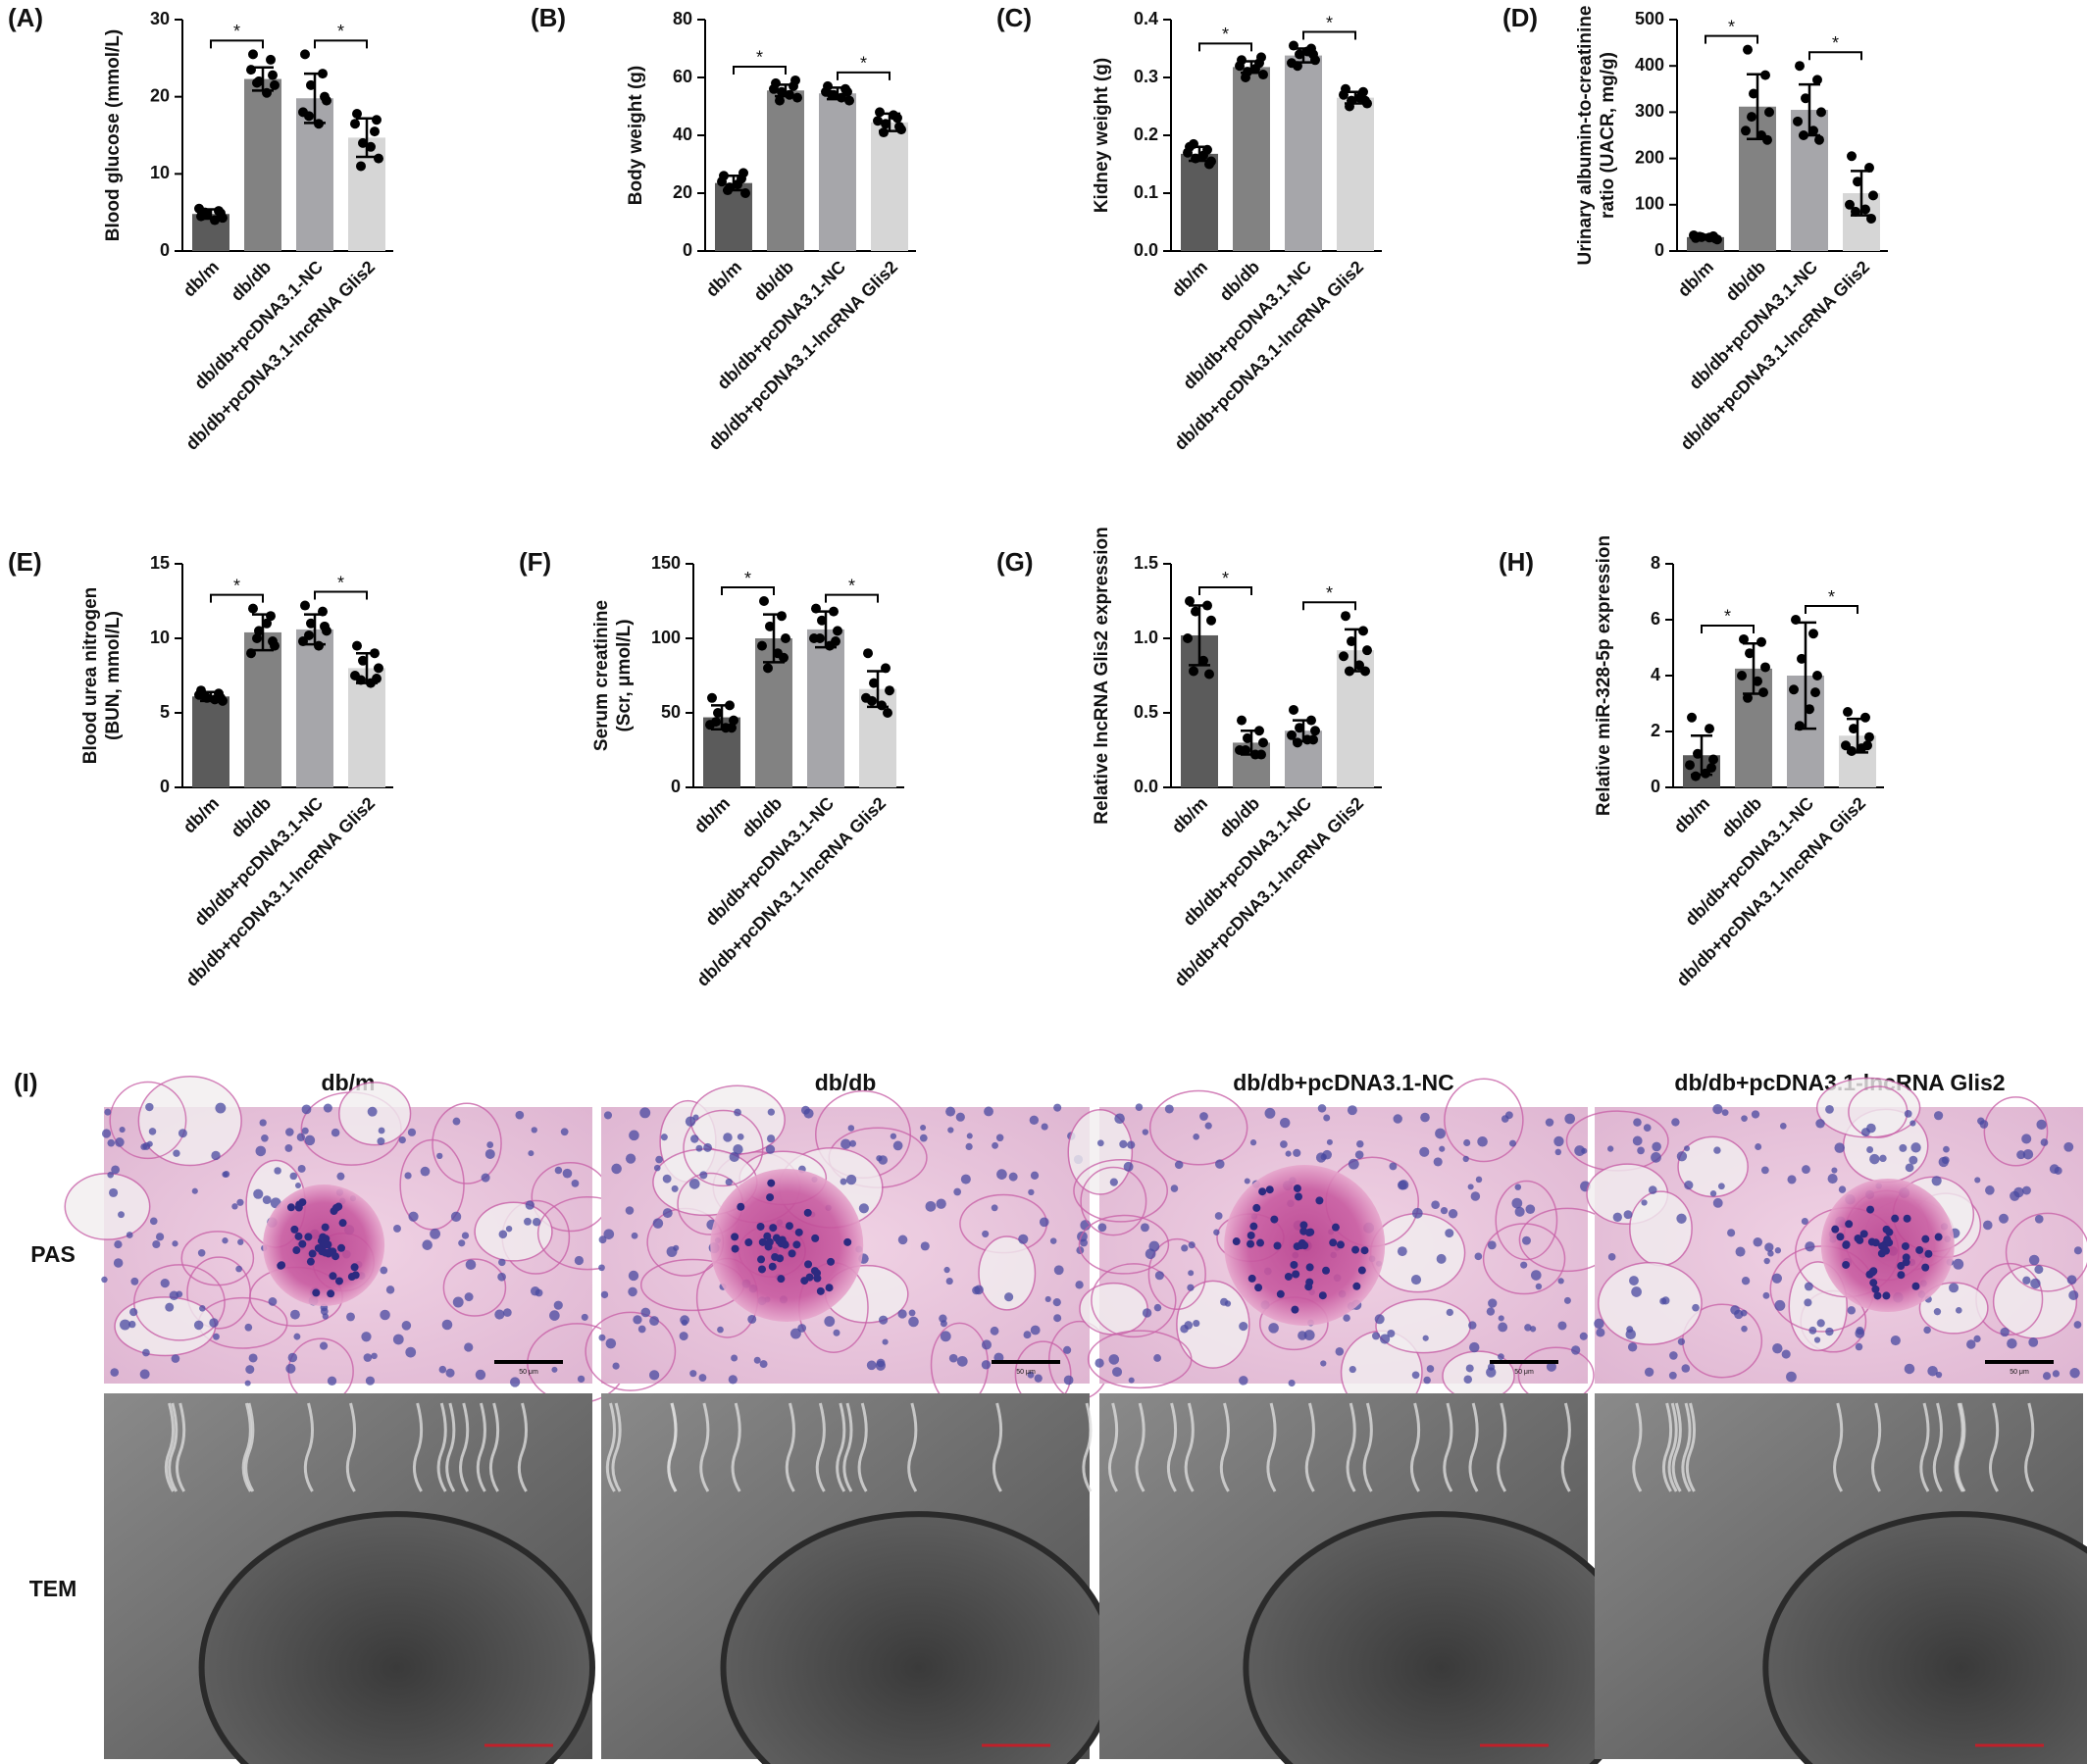  Describe the element at coordinates (791, 891) in the screenshot. I see `x-tick-label: db/db+pcDNA3.1-lncRNA Glis2` at that location.